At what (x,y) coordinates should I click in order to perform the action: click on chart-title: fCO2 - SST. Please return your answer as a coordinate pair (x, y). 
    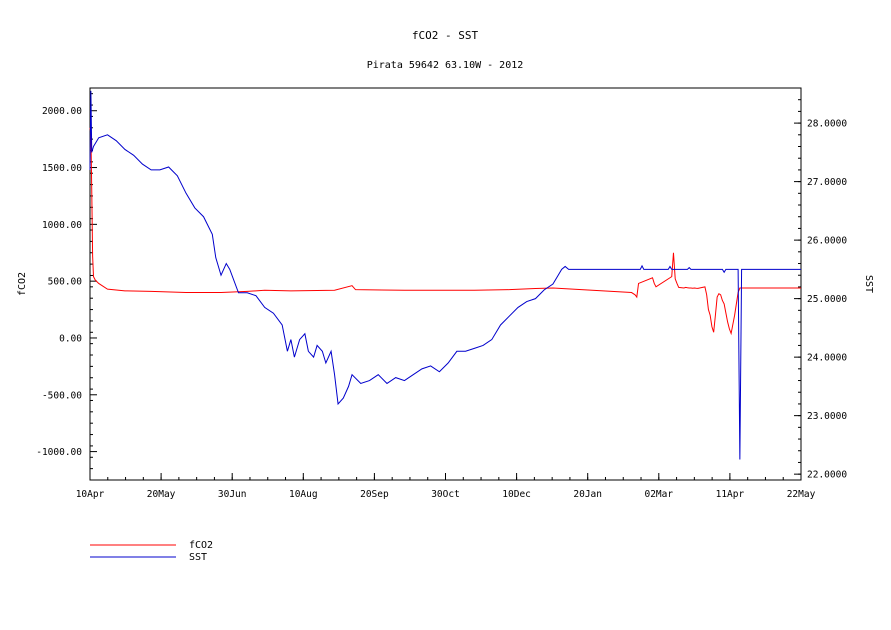
    Looking at the image, I should click on (445, 35).